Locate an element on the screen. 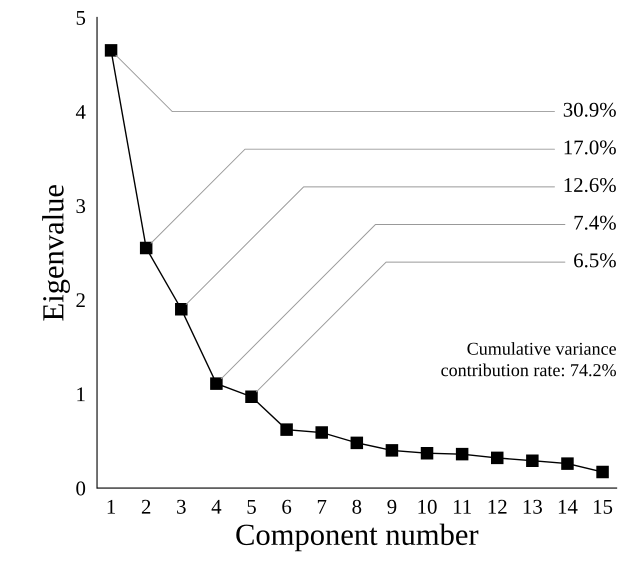 Image resolution: width=626 pixels, height=581 pixels. y-tick-label: 0 is located at coordinates (81, 488).